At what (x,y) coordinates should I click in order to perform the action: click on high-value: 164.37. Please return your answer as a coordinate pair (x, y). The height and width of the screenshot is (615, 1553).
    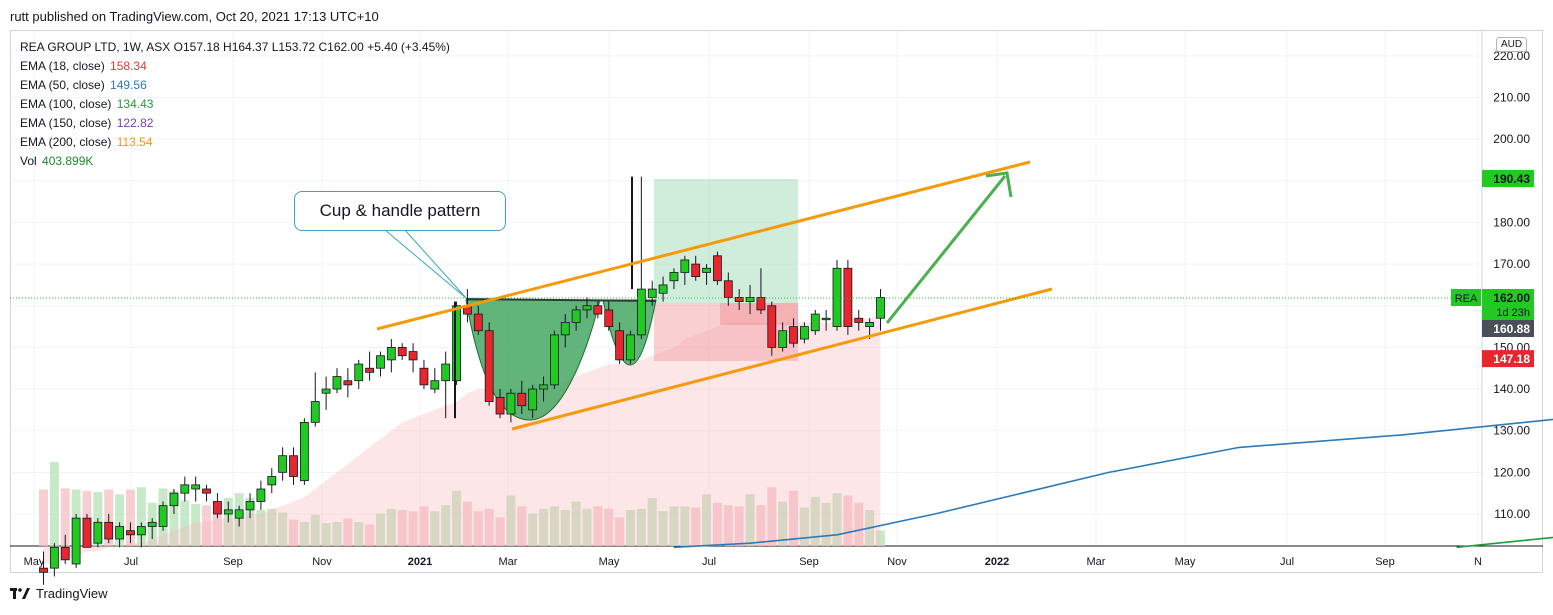
    Looking at the image, I should click on (250, 47).